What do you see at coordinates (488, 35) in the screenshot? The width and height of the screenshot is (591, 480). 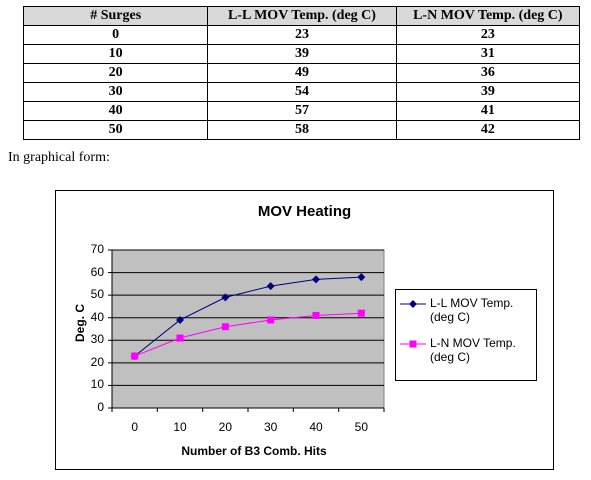 I see `cell-ln: 23` at bounding box center [488, 35].